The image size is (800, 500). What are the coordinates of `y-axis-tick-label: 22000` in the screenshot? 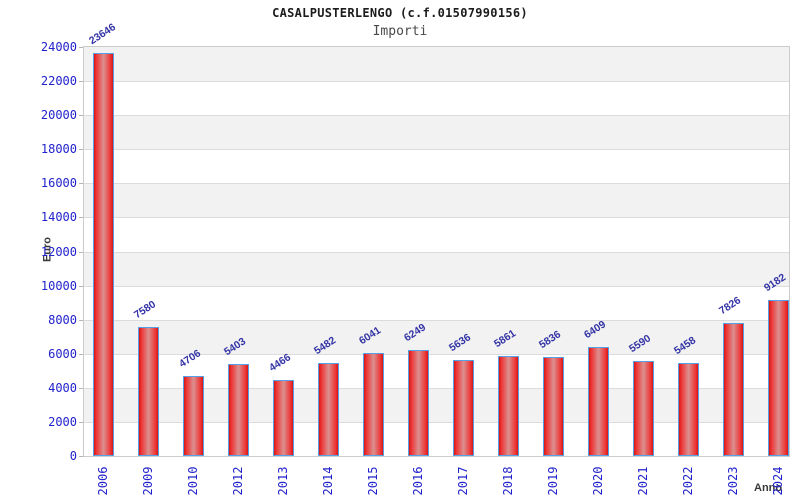 It's located at (58, 81).